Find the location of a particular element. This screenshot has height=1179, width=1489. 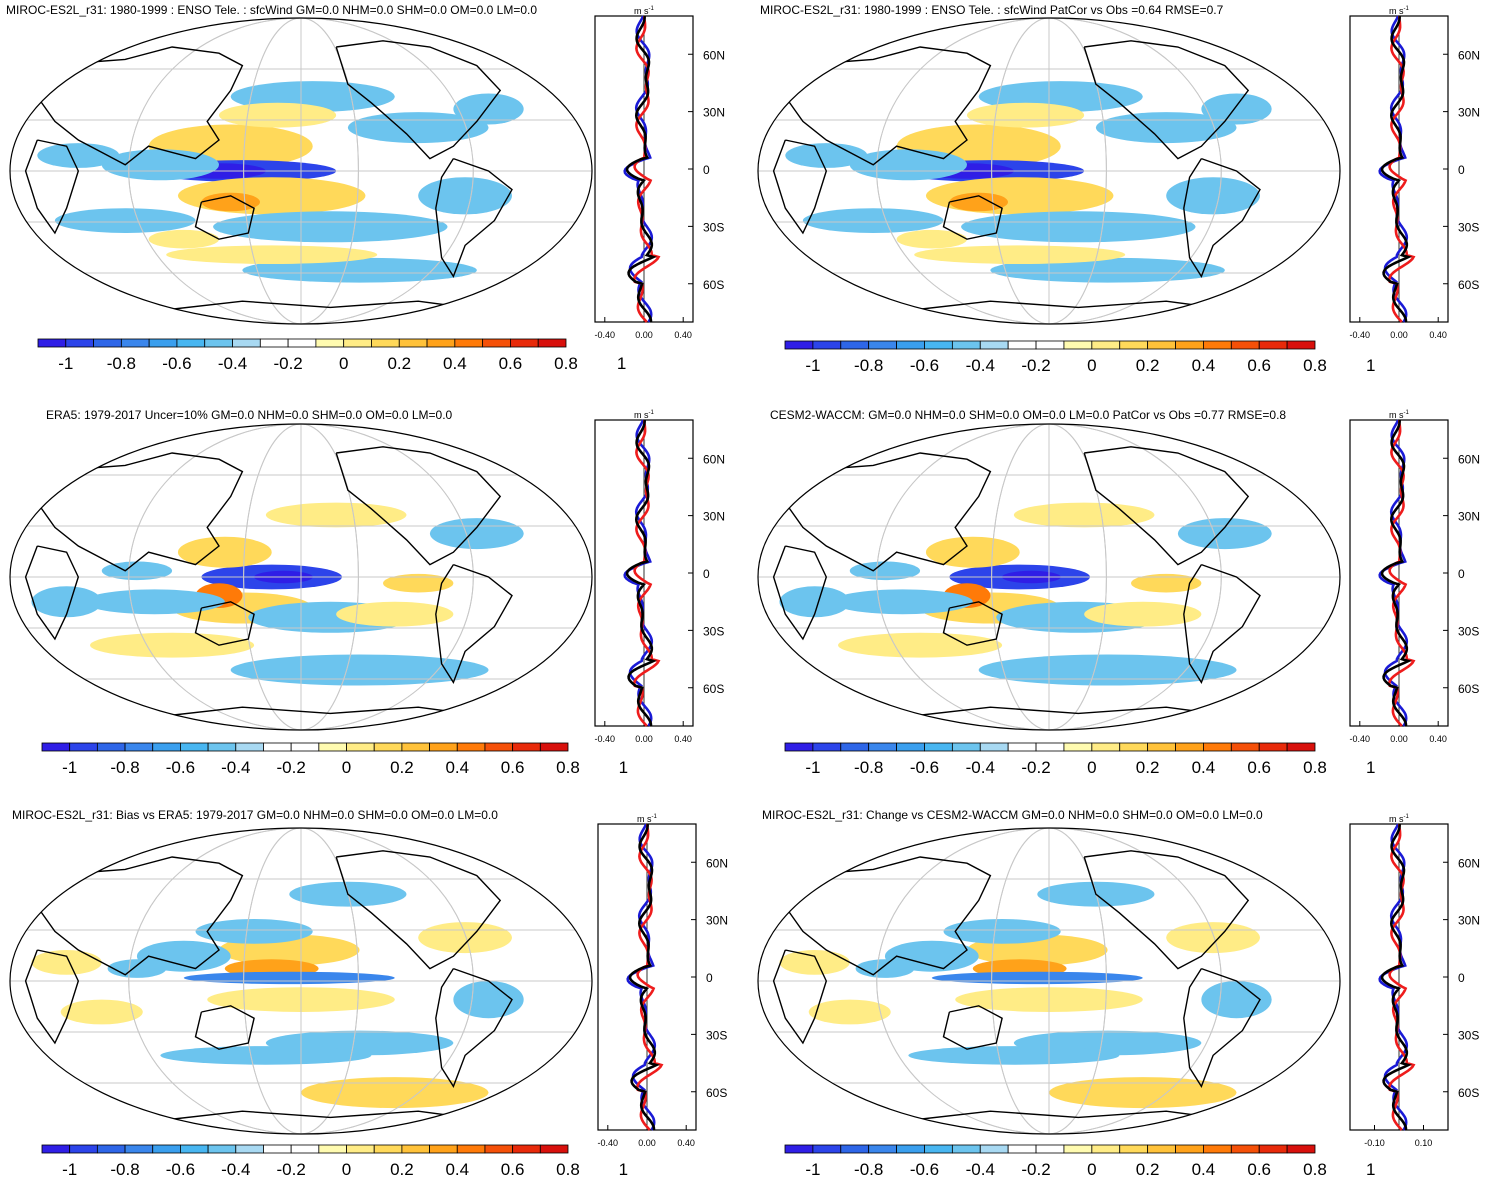

colorbar-4: -1 -0.8 -0.6 -0.4 -0.2 0 0.2 0.4 0.6 0.8 1 is located at coordinates (1080, 759).